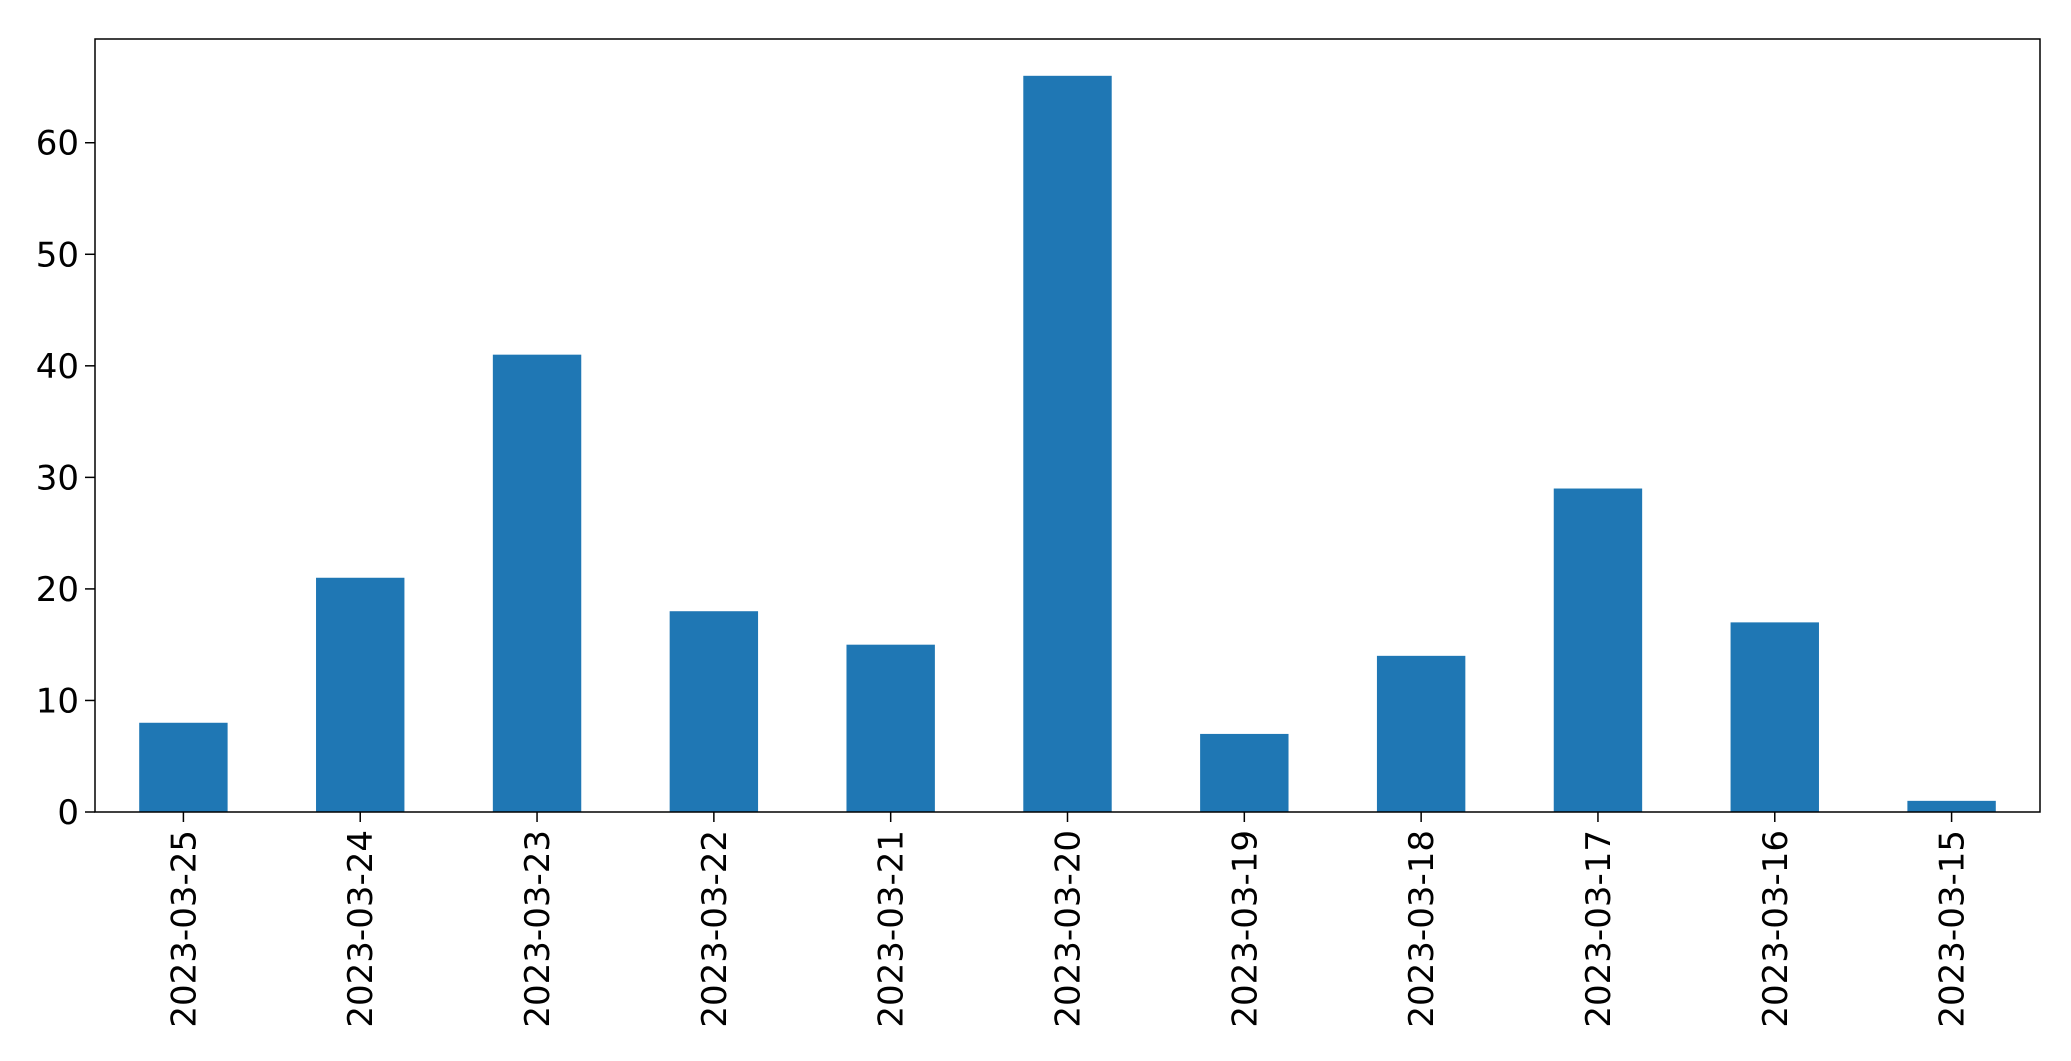 The width and height of the screenshot is (2071, 1061). What do you see at coordinates (57, 144) in the screenshot?
I see `y-tick-label: 60` at bounding box center [57, 144].